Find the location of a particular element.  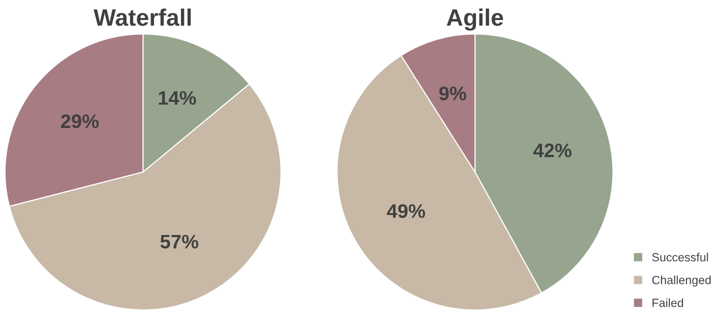

data-label: 57% is located at coordinates (179, 241).